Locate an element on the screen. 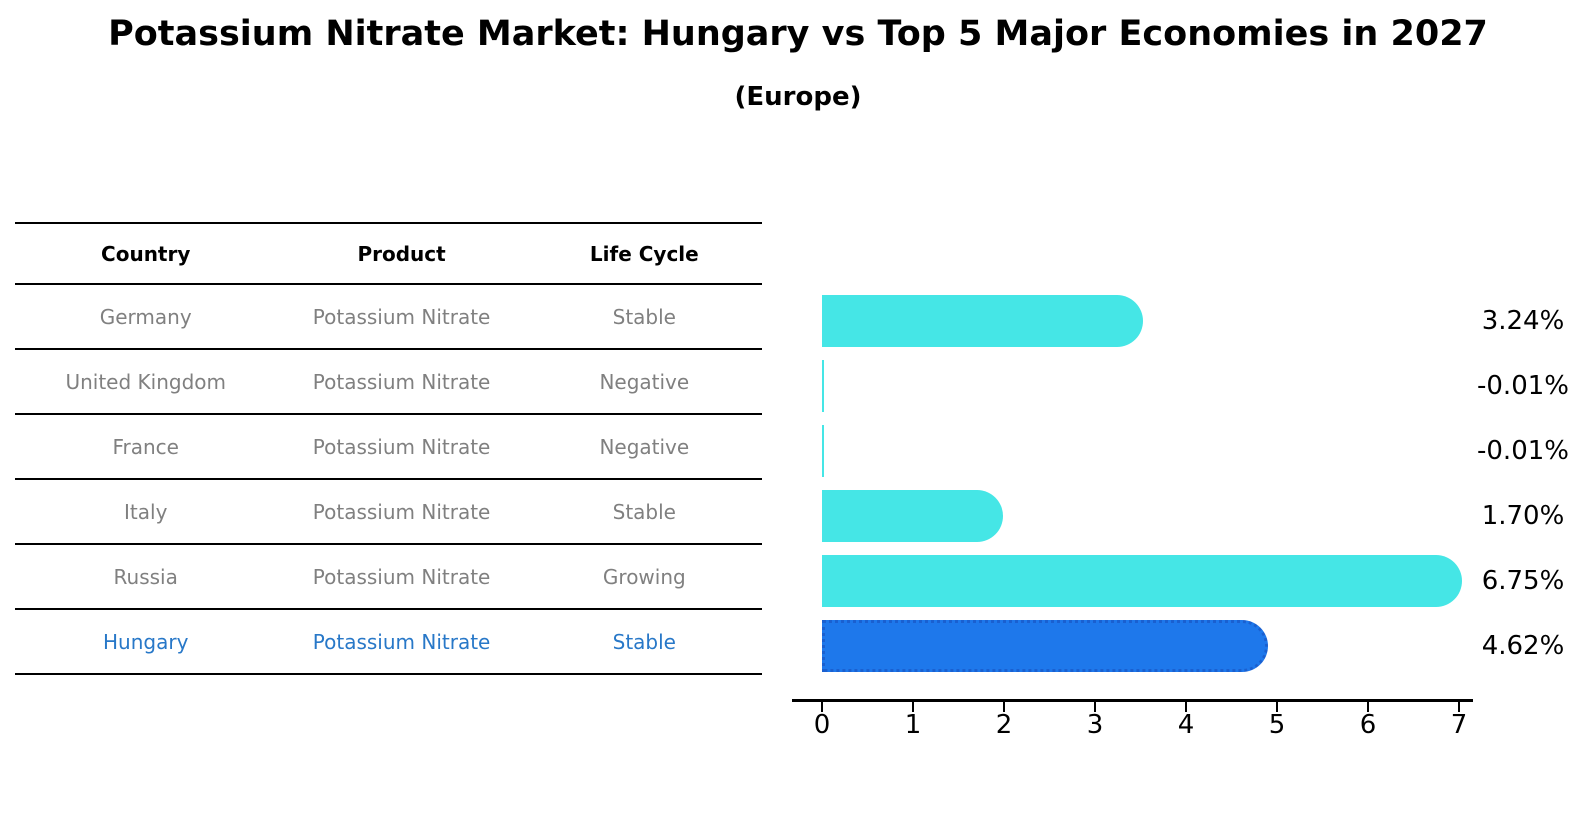 The width and height of the screenshot is (1596, 823). x-axis is located at coordinates (1132, 700).